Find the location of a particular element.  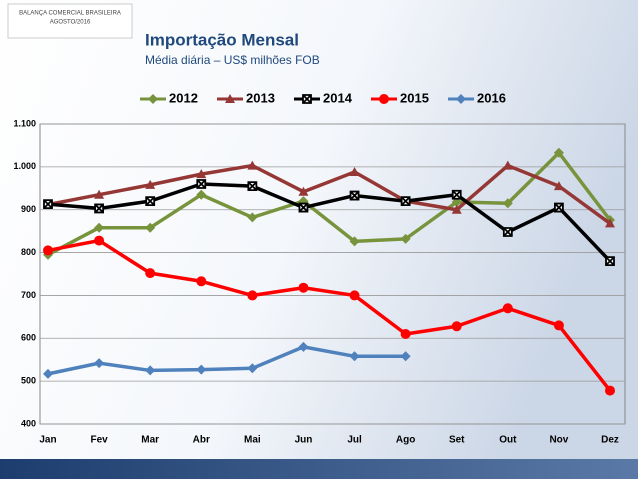

x-tick-label: Fev is located at coordinates (99, 440).